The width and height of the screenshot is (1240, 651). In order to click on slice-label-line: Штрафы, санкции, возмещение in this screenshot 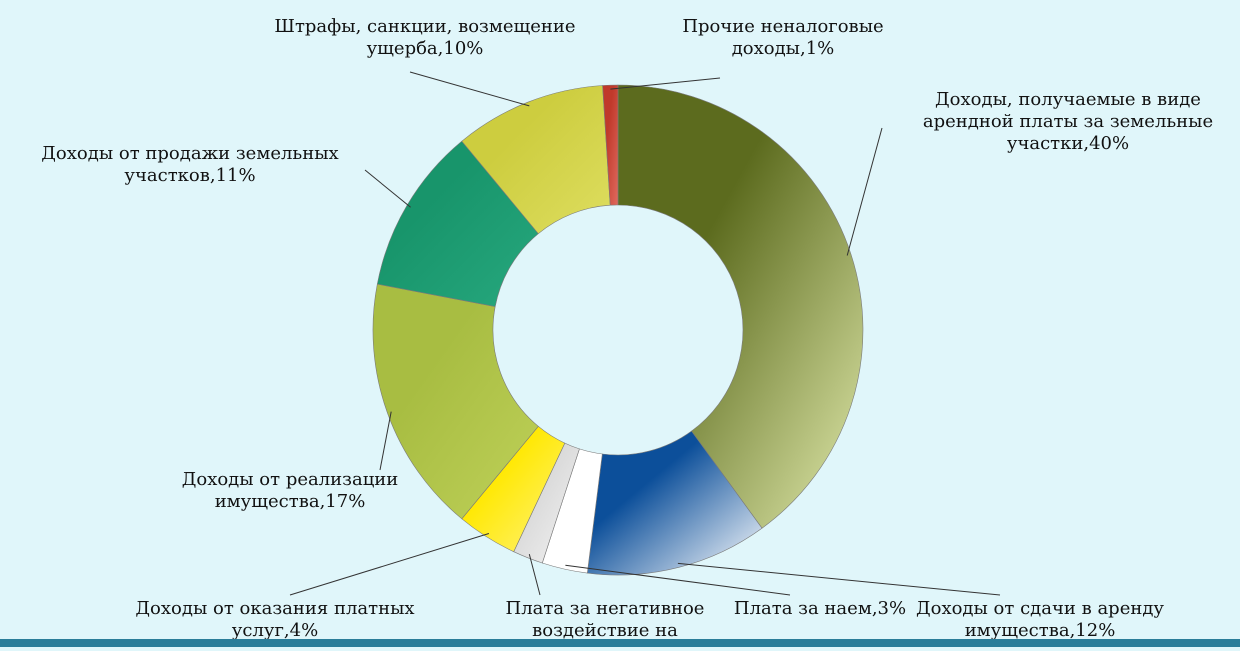, I will do `click(424, 26)`.